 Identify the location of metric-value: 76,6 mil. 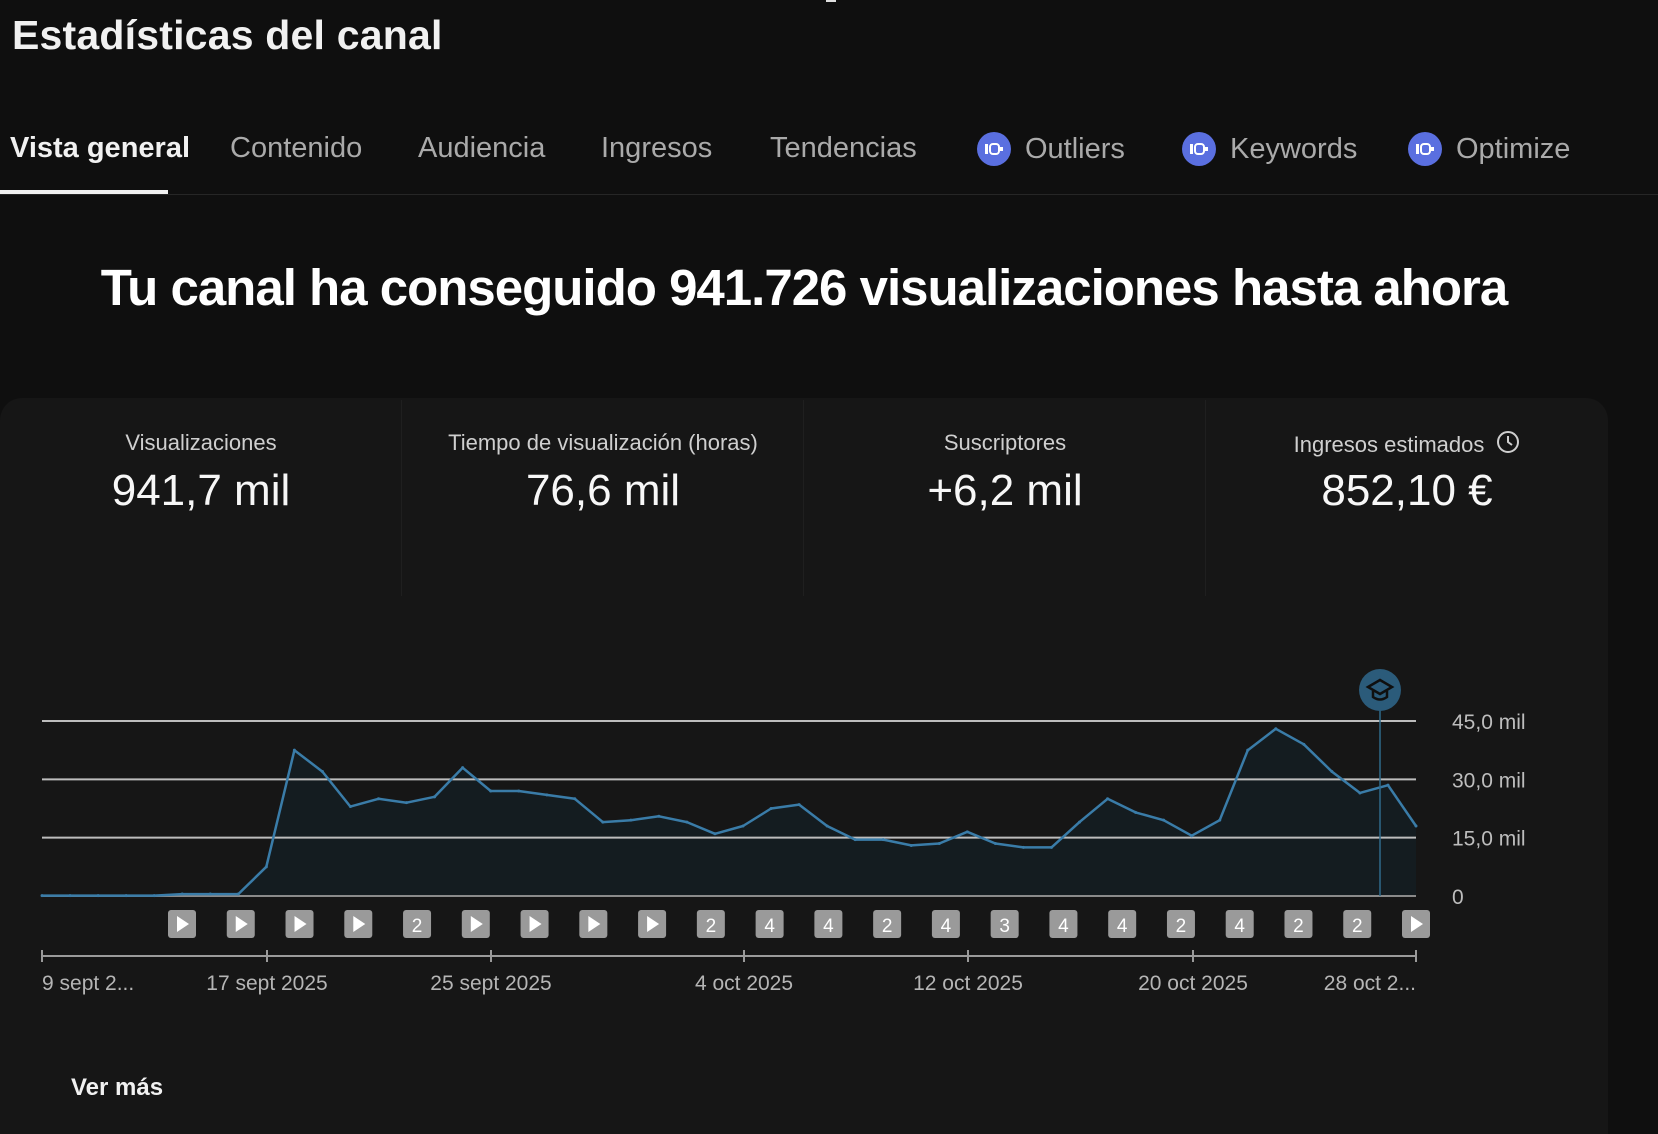
(603, 490).